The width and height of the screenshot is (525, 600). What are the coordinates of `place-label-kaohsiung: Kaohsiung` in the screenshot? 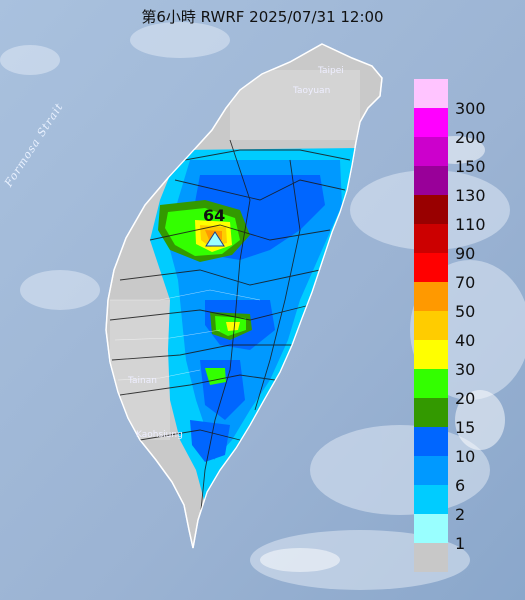 It's located at (159, 435).